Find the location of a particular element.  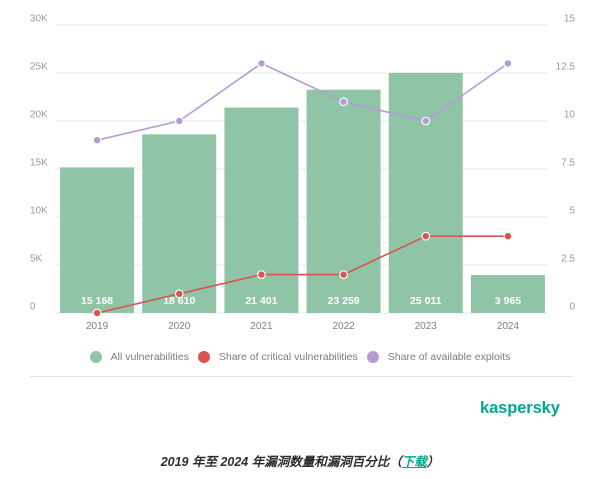

x-tick-label: 2022 is located at coordinates (343, 326).